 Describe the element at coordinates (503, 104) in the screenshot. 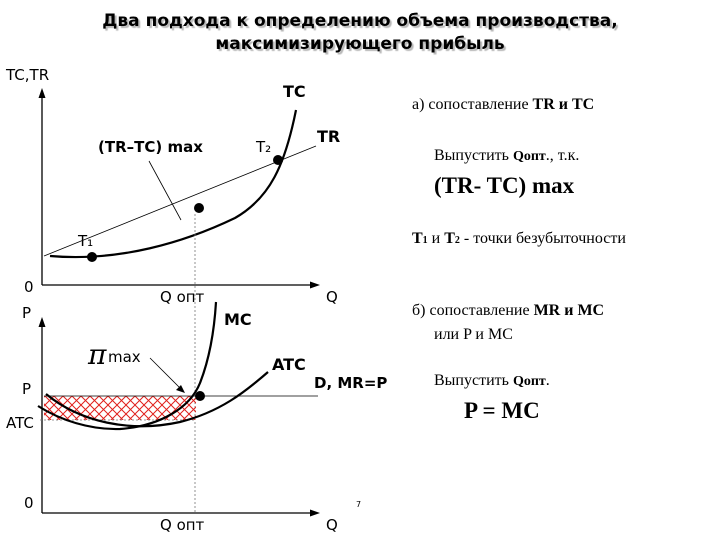

I see `approach-a-heading: а) сопоставление TR и TC` at that location.